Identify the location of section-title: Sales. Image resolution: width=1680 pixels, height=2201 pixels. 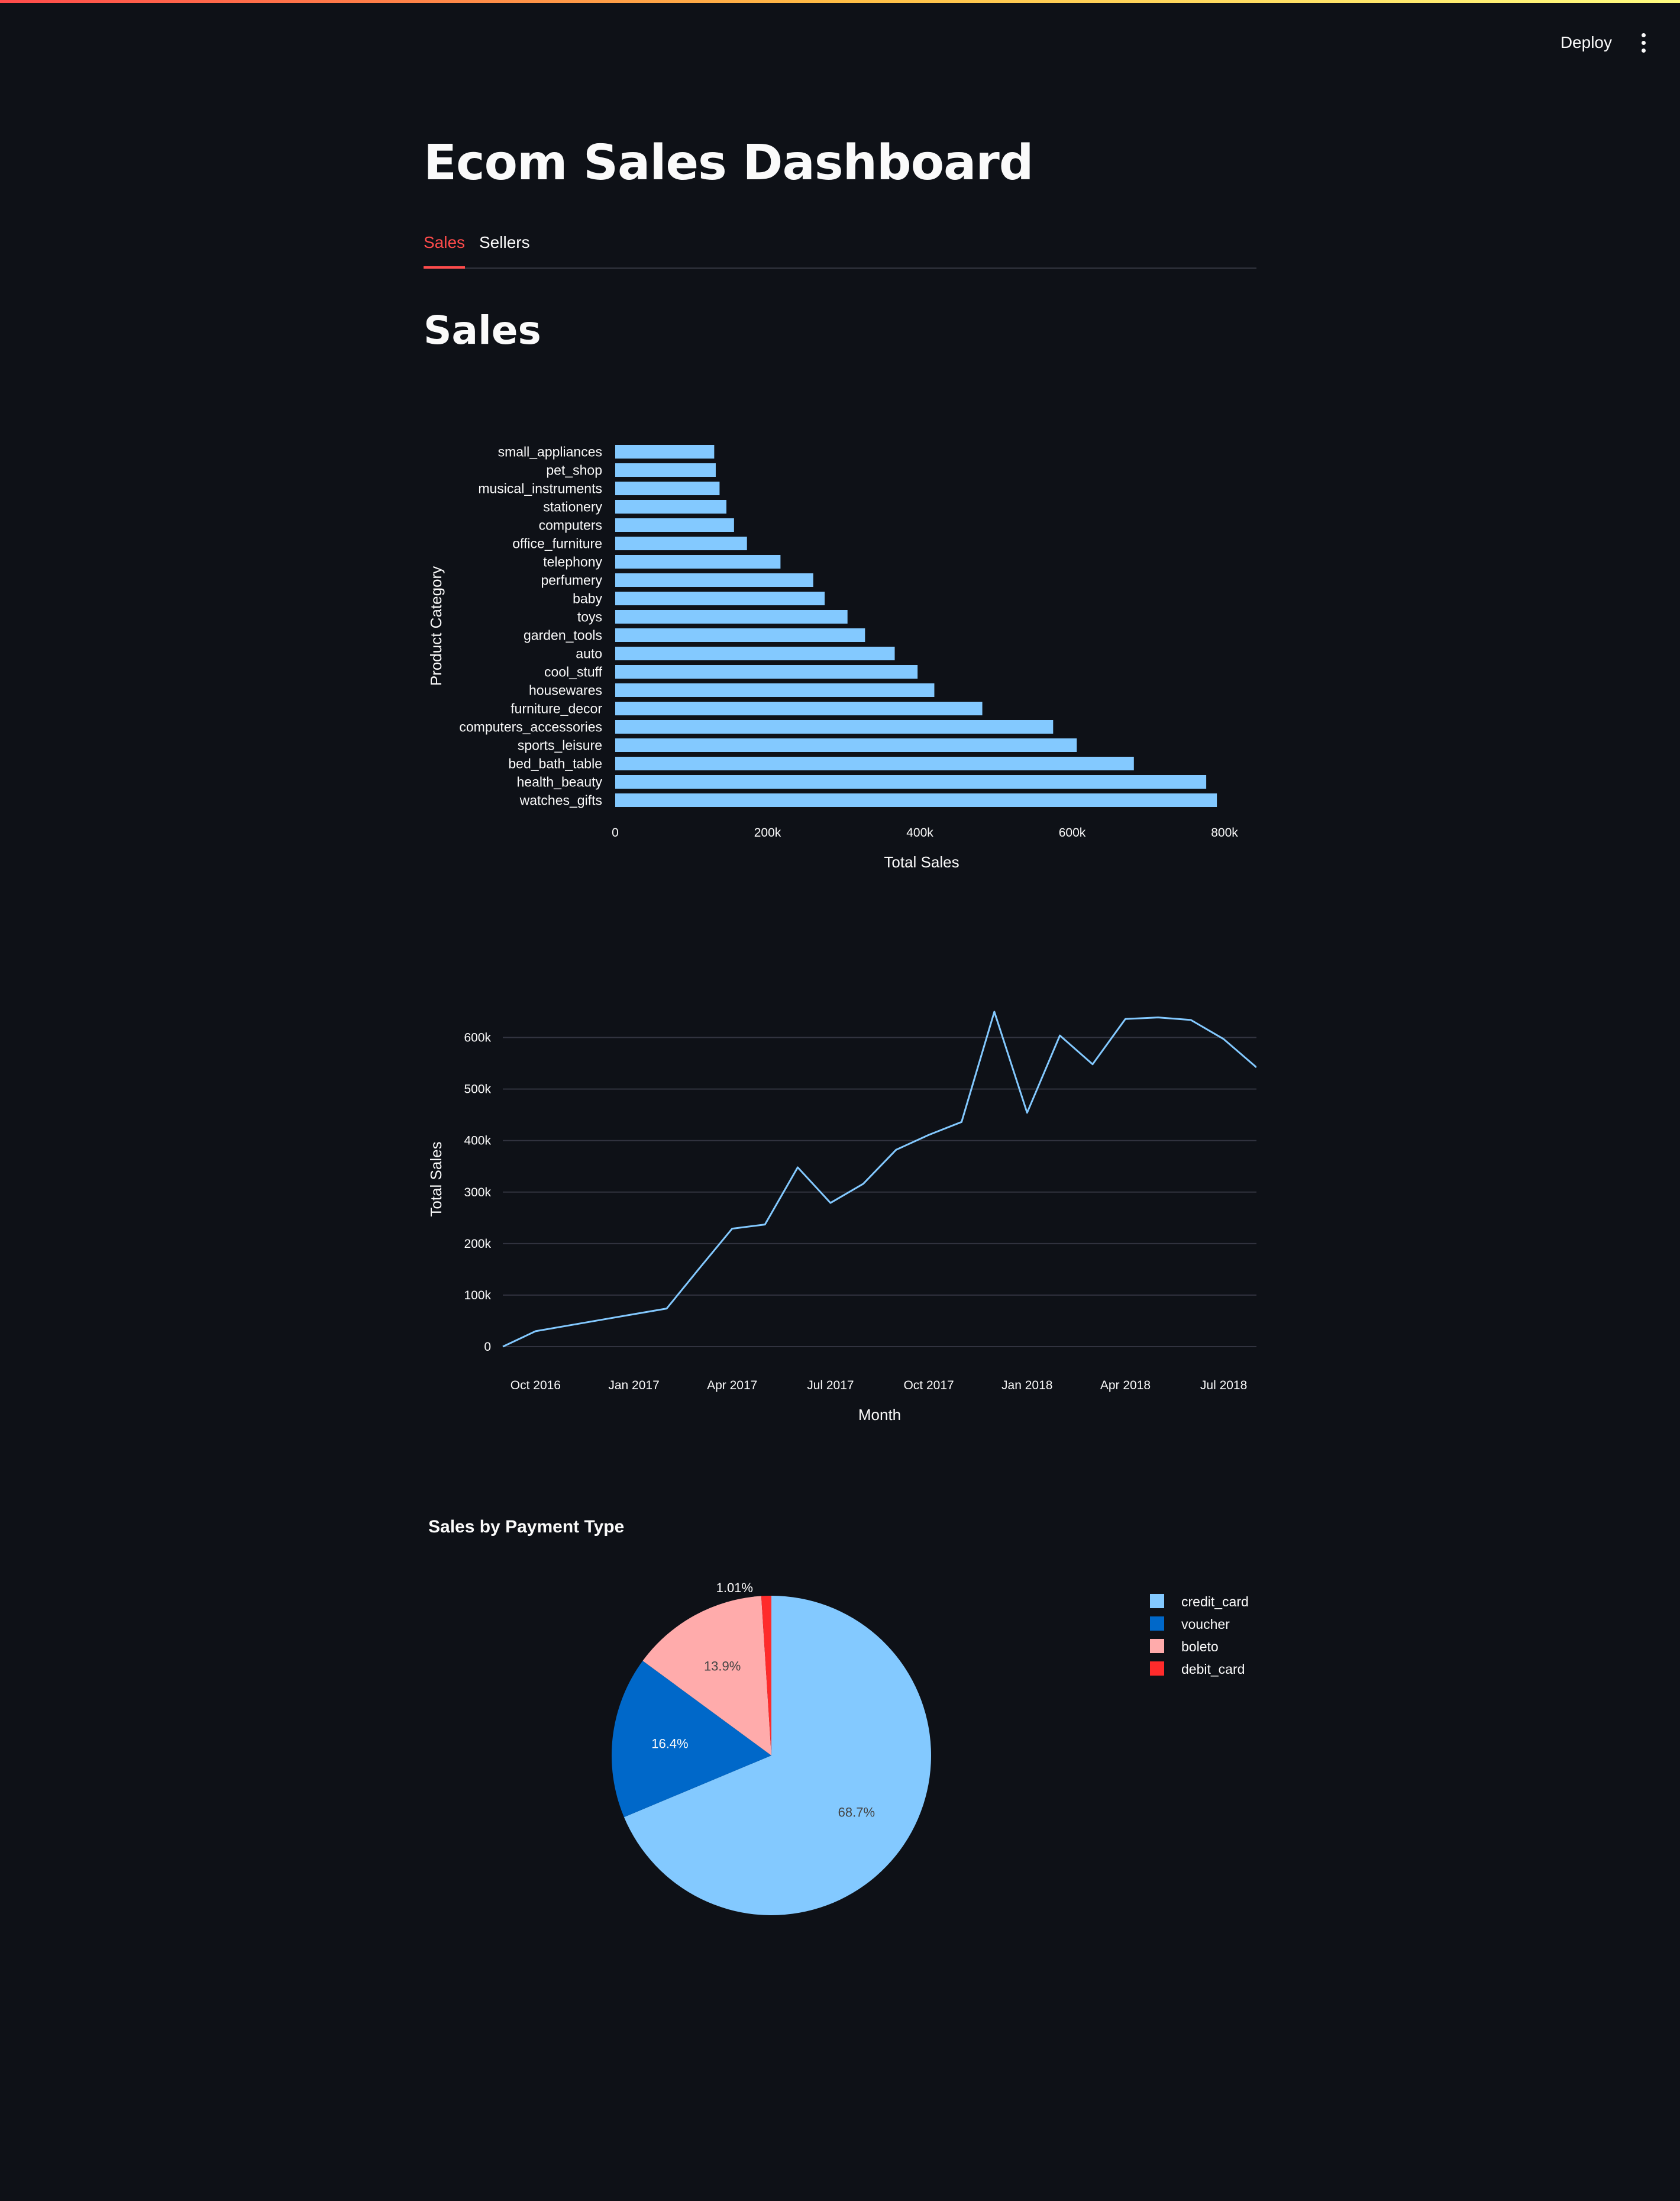
(482, 330).